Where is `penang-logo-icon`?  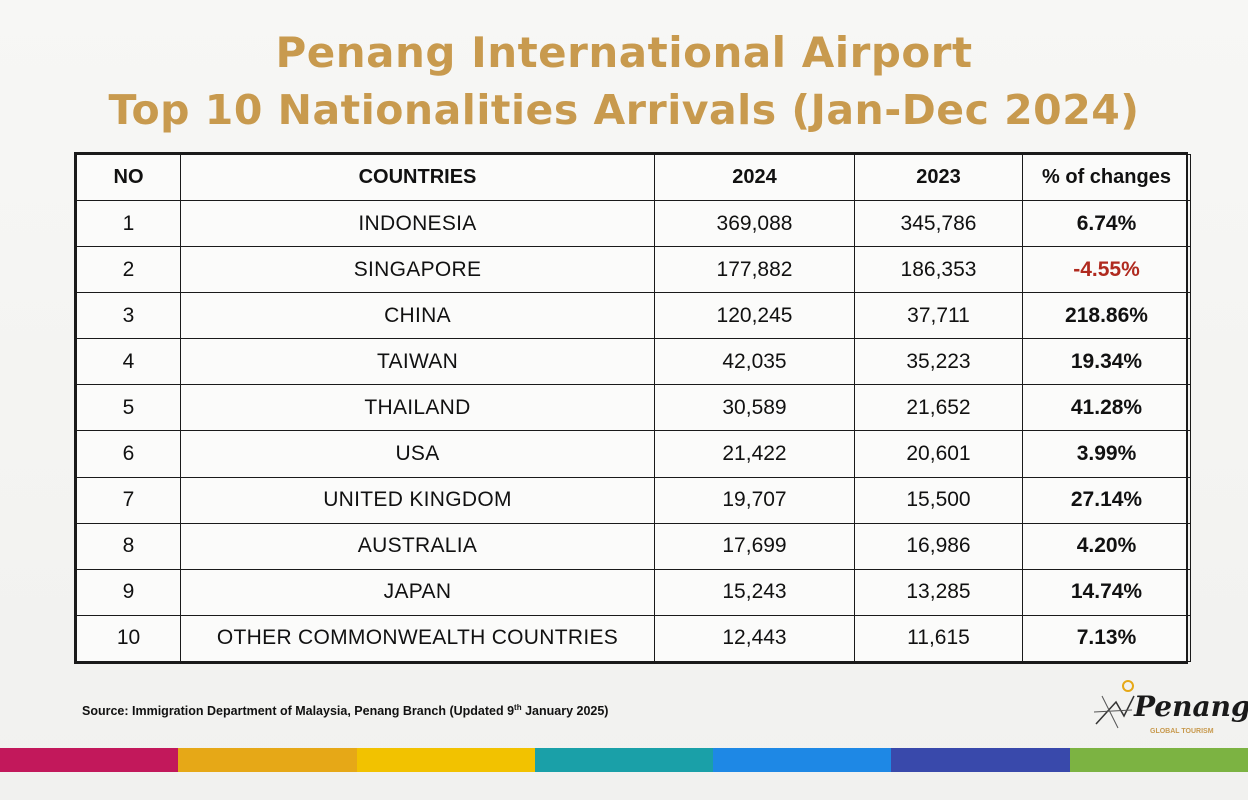
penang-logo-icon is located at coordinates (1114, 704).